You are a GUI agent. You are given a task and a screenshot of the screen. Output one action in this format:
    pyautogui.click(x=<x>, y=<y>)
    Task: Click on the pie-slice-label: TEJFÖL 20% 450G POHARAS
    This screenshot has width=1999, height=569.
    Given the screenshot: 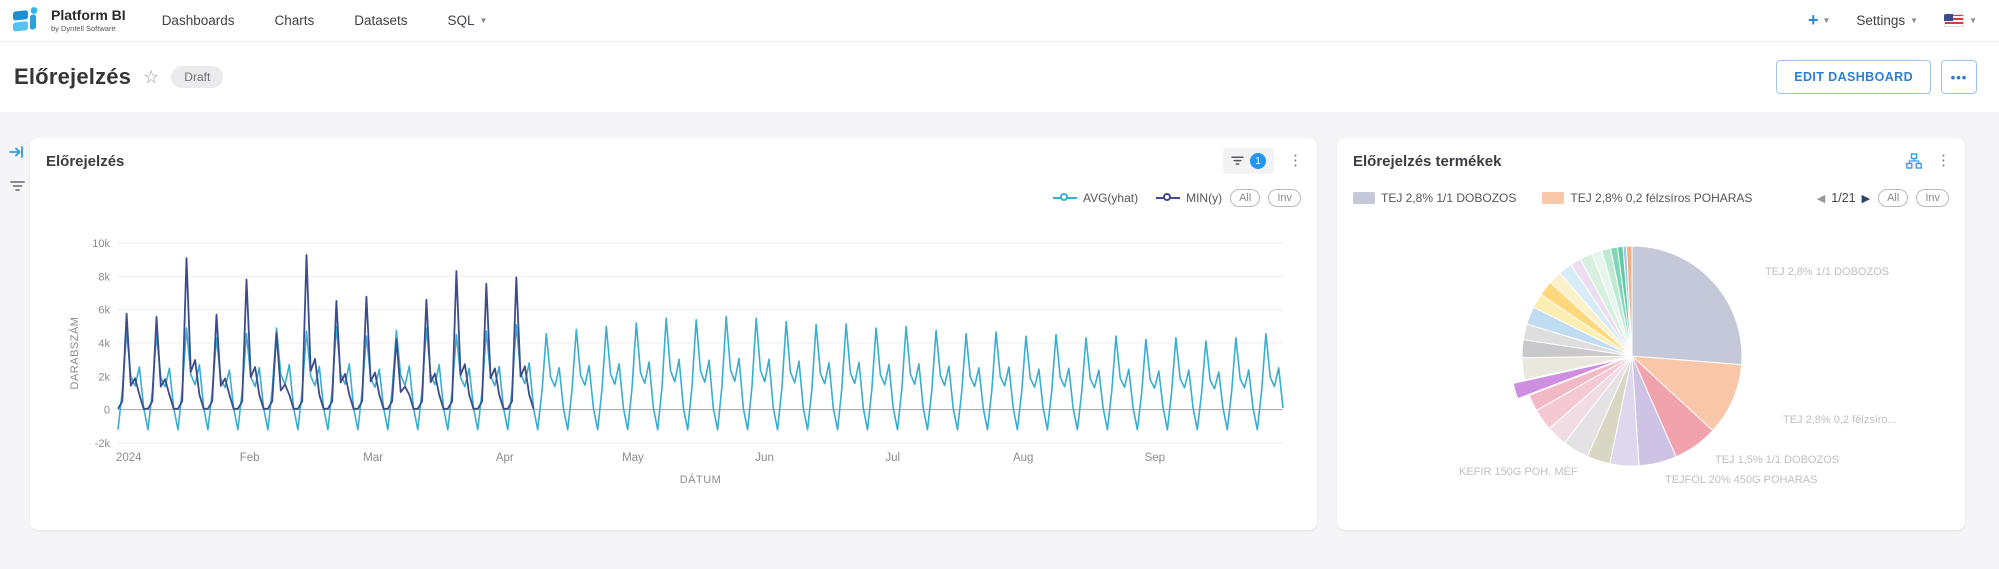 What is the action you would take?
    pyautogui.click(x=1741, y=480)
    